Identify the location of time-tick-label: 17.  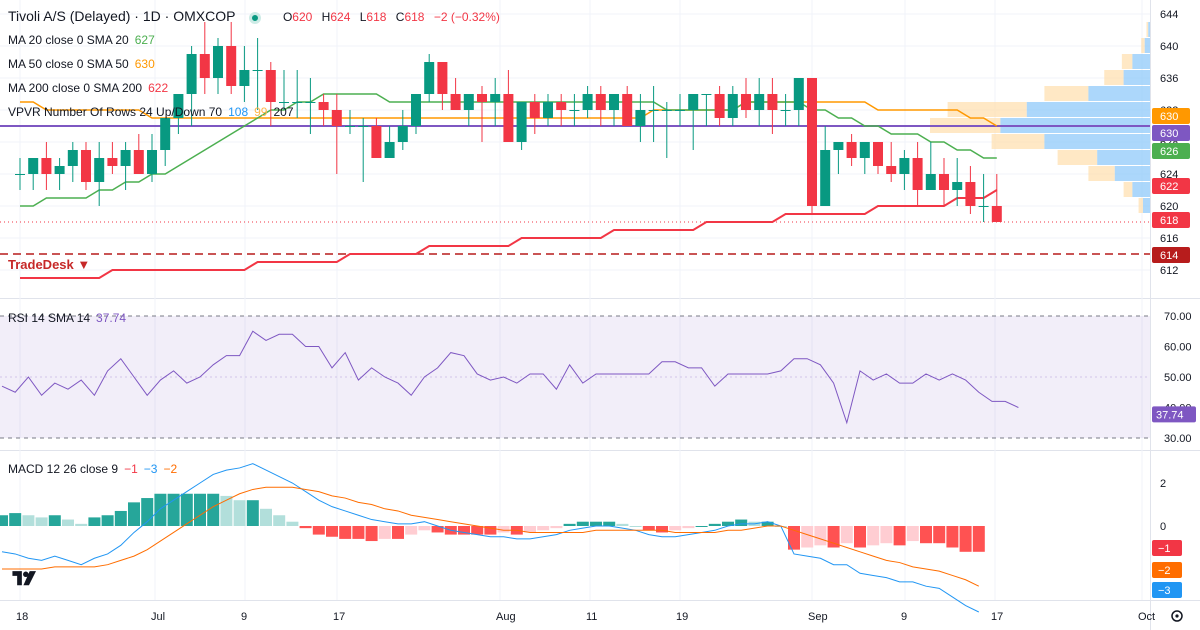
(997, 617).